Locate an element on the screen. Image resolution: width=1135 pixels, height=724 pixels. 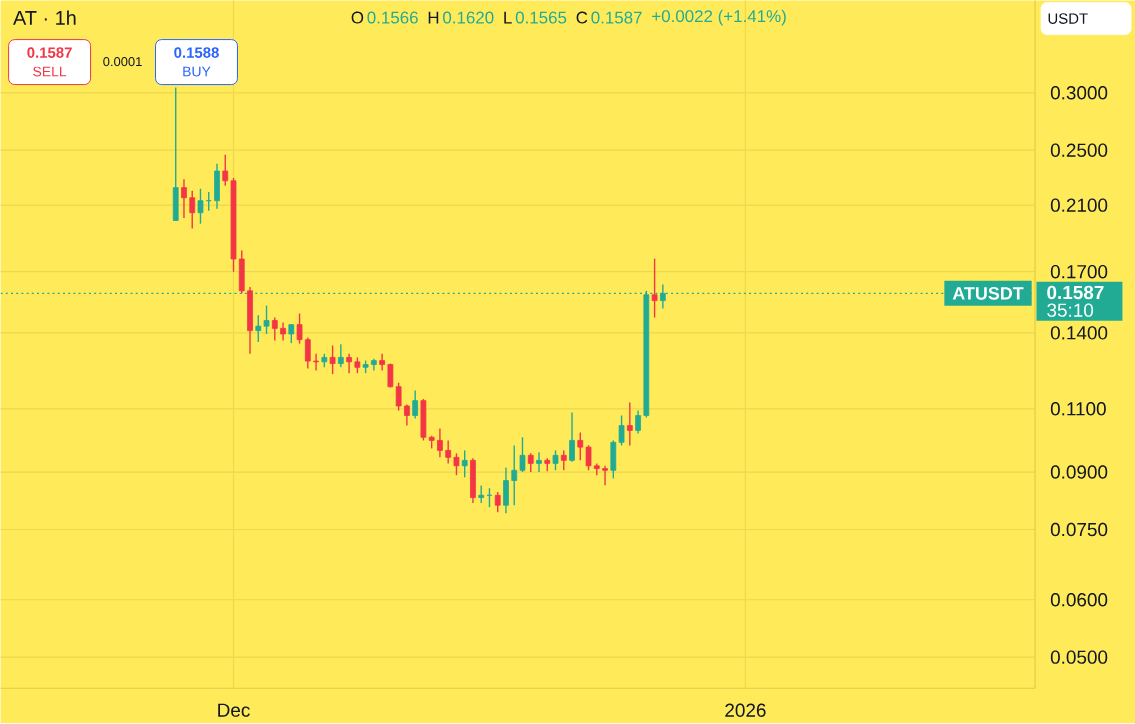
annotation: 0.1566 is located at coordinates (392, 17).